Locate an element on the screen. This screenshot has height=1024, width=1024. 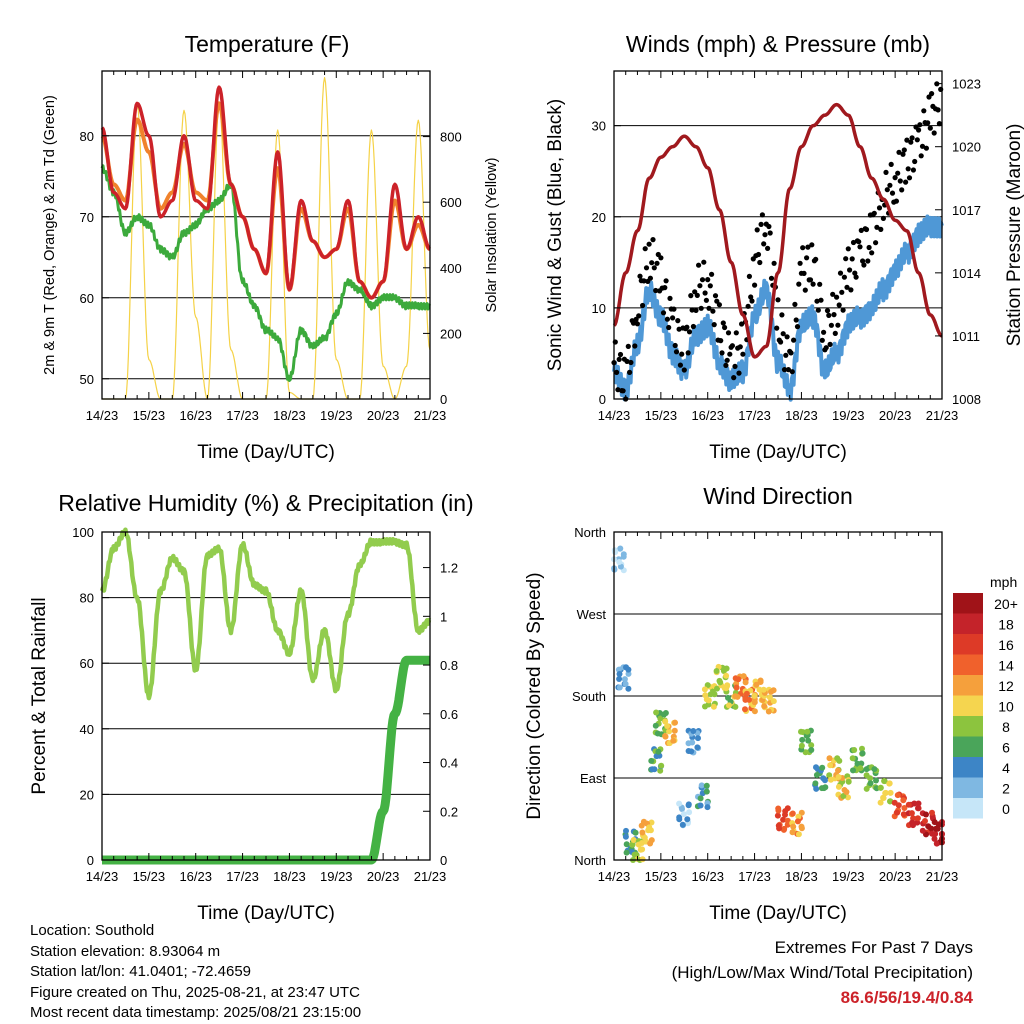
wind-pressure-title: Winds (mph) & Pressure (mb) is located at coordinates (778, 44).